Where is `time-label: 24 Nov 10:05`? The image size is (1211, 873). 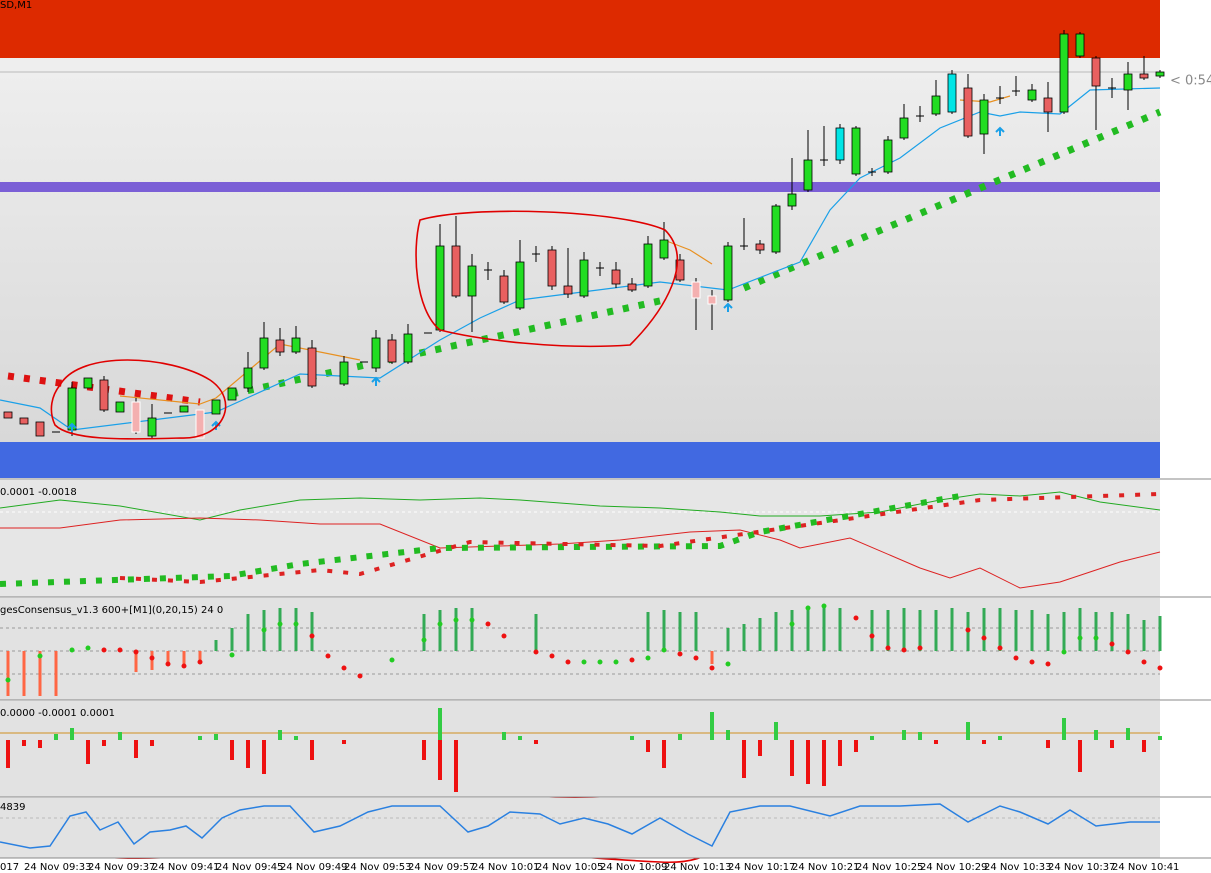
time-label: 24 Nov 10:05 is located at coordinates (569, 867).